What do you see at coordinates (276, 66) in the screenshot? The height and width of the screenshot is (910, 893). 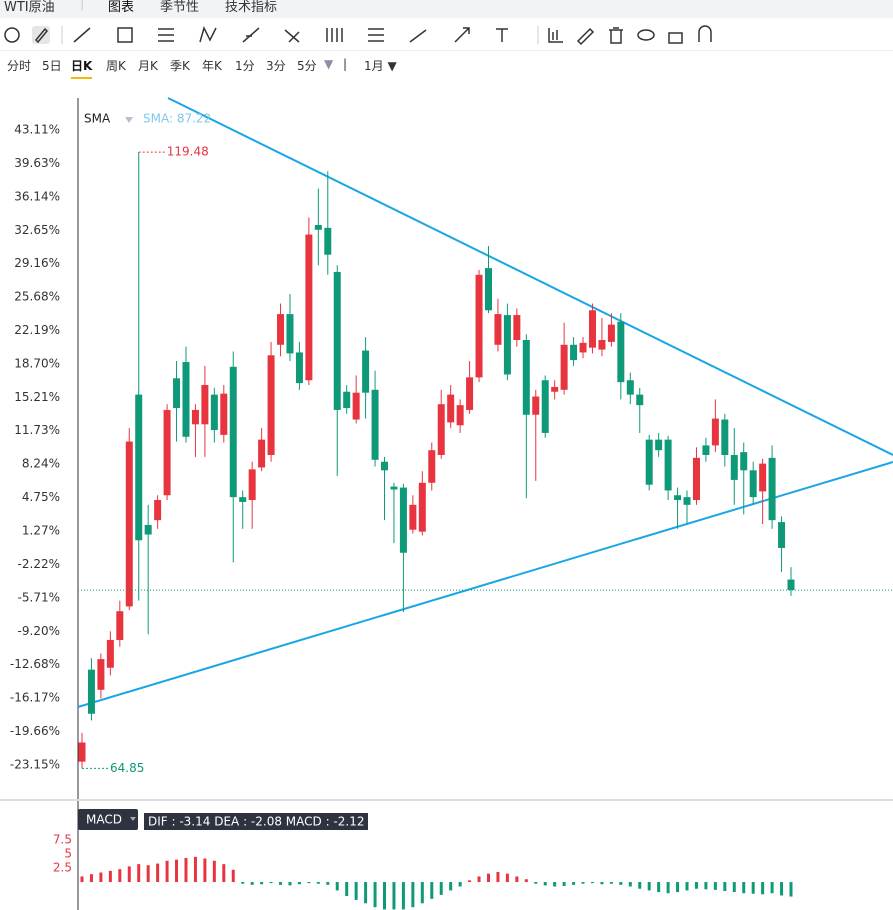 I see `period: 3分` at bounding box center [276, 66].